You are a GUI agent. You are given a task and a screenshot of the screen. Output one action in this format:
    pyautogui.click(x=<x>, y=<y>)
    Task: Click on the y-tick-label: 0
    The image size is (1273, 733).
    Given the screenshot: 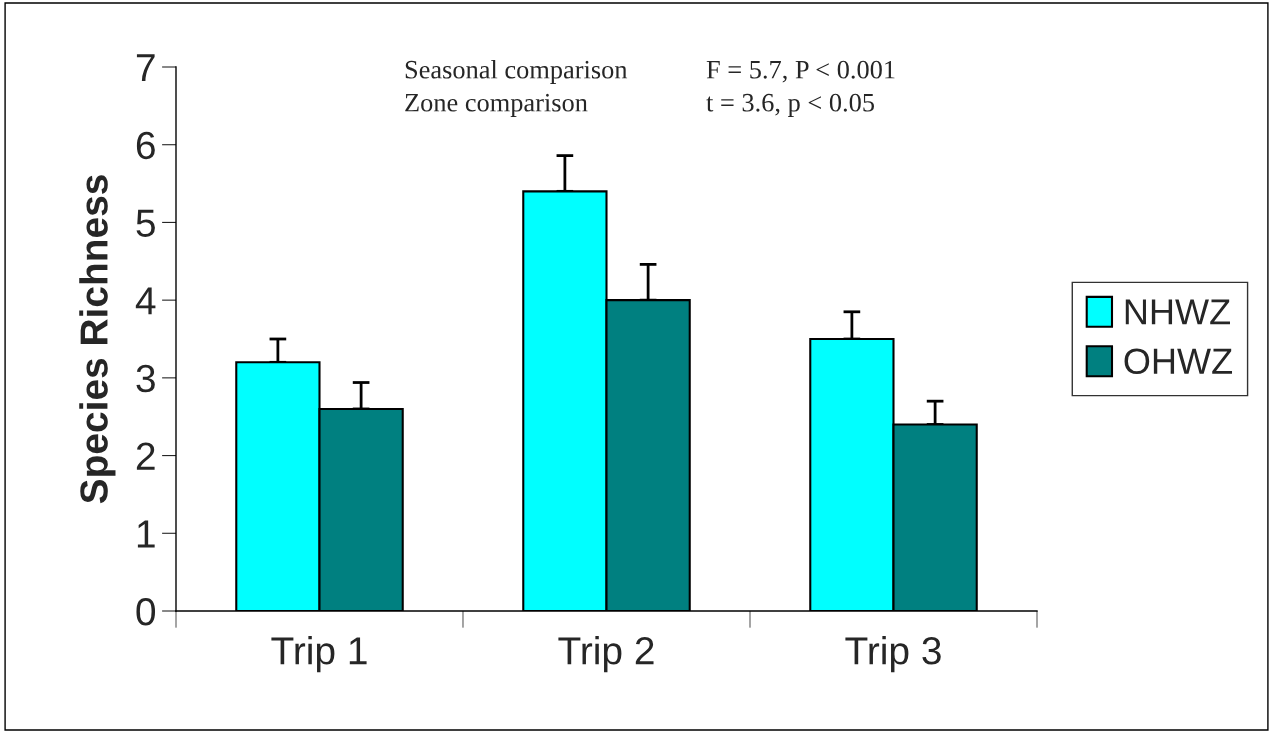 What is the action you would take?
    pyautogui.click(x=146, y=611)
    